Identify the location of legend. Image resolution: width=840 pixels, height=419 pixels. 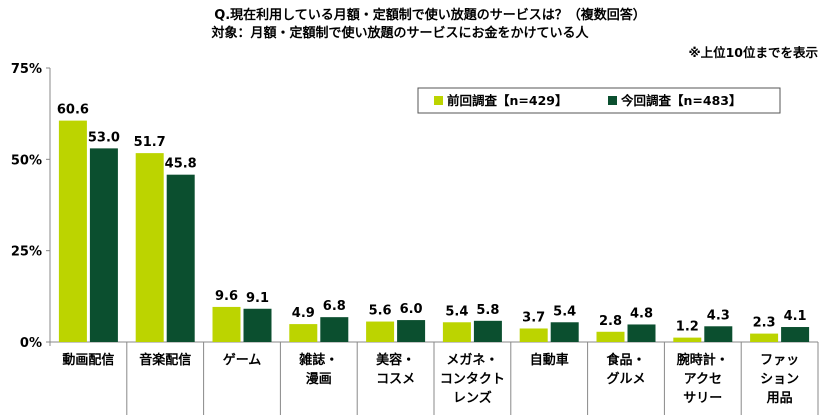
(599, 100).